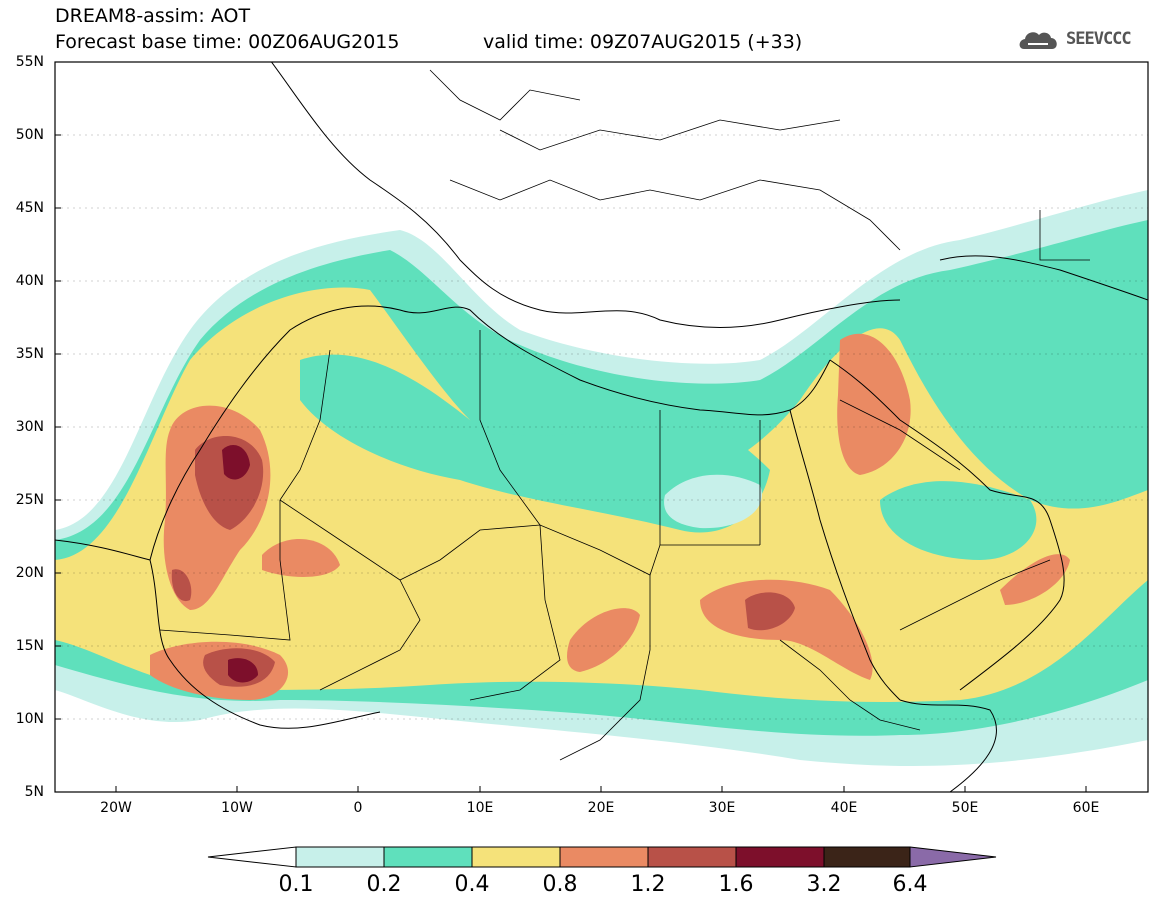 The height and width of the screenshot is (905, 1165). Describe the element at coordinates (34, 792) in the screenshot. I see `lat-label: 5N` at that location.